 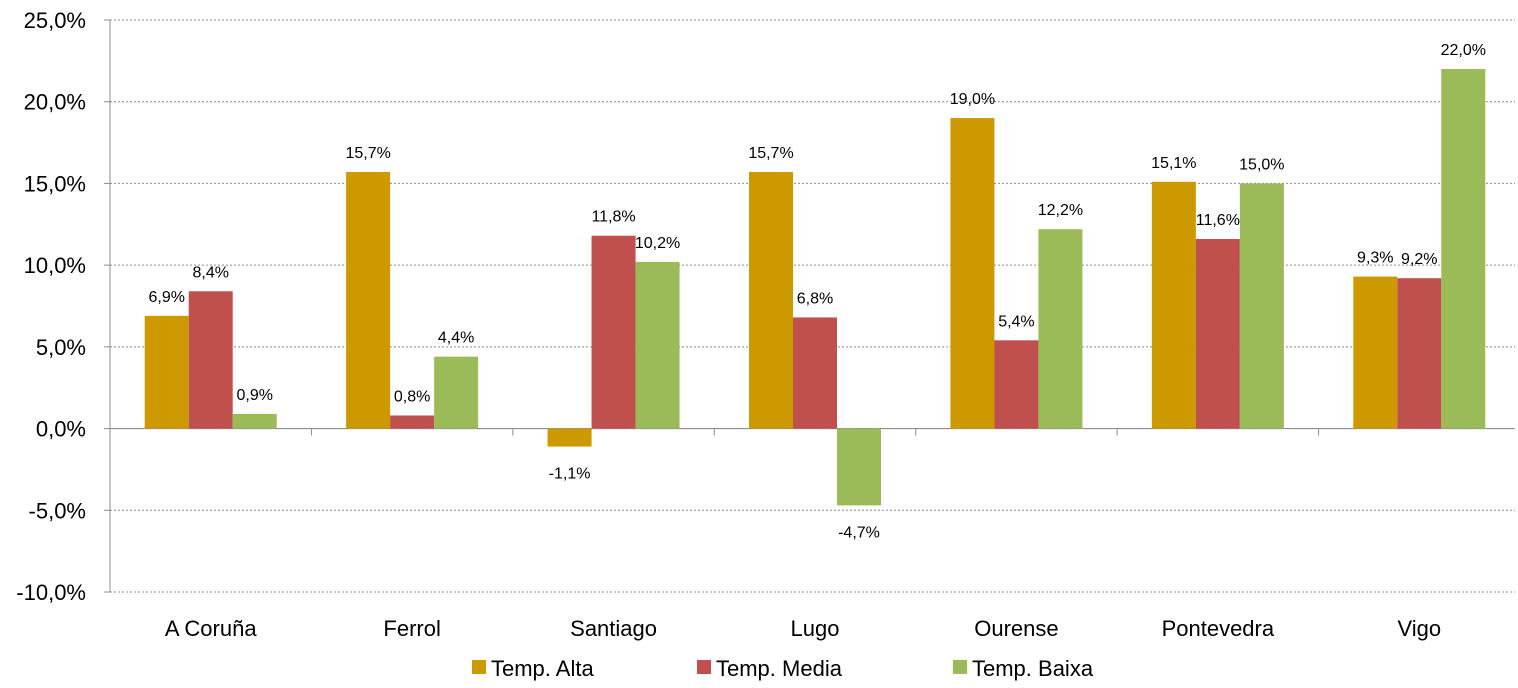 What do you see at coordinates (613, 628) in the screenshot?
I see `category-label: Santiago` at bounding box center [613, 628].